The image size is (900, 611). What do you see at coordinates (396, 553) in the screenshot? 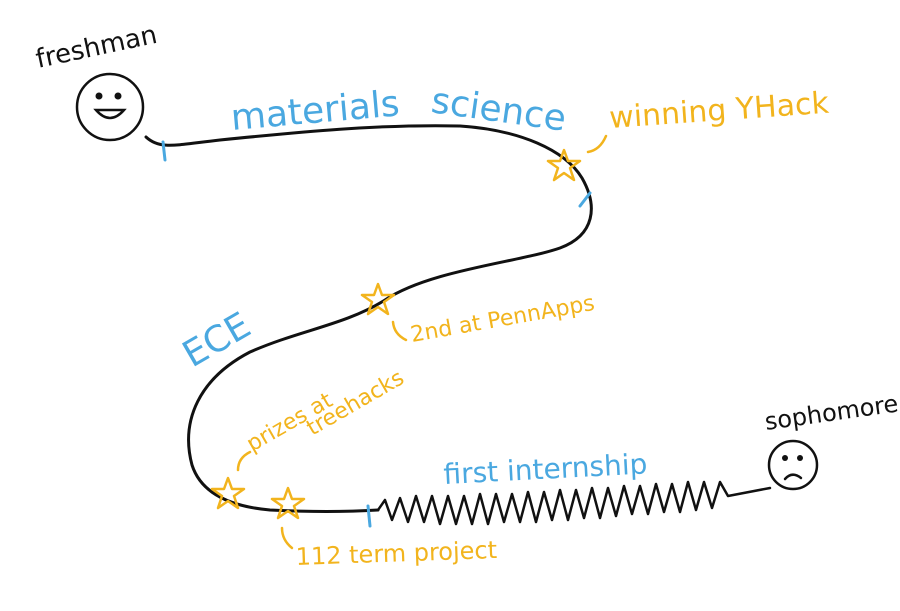
I see `term-project-label: 112 term project` at bounding box center [396, 553].